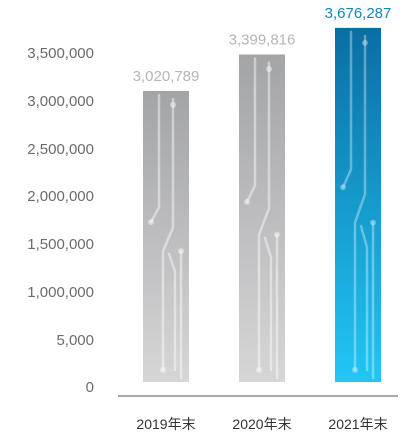  What do you see at coordinates (75, 340) in the screenshot?
I see `y-tick-label: 5,000` at bounding box center [75, 340].